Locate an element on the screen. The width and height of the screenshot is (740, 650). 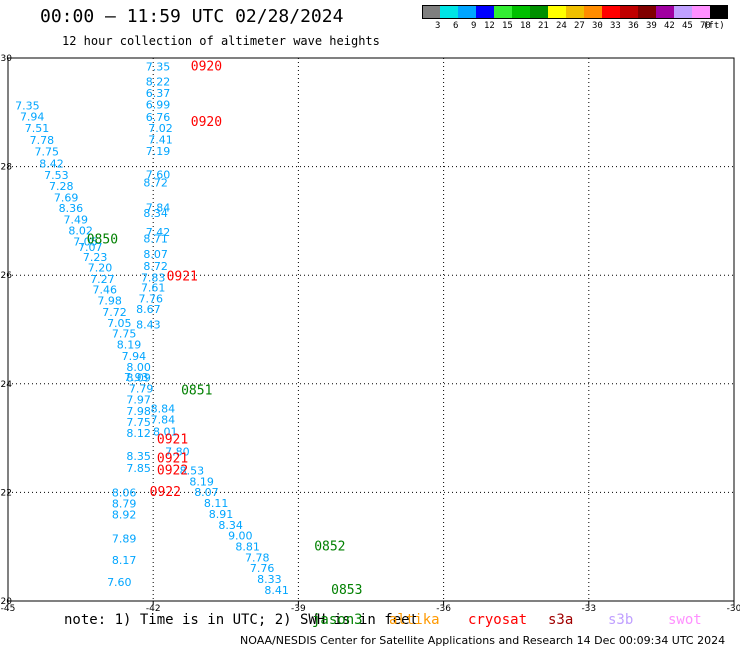
wave-height-label: 7.60 is located at coordinates (119, 582).